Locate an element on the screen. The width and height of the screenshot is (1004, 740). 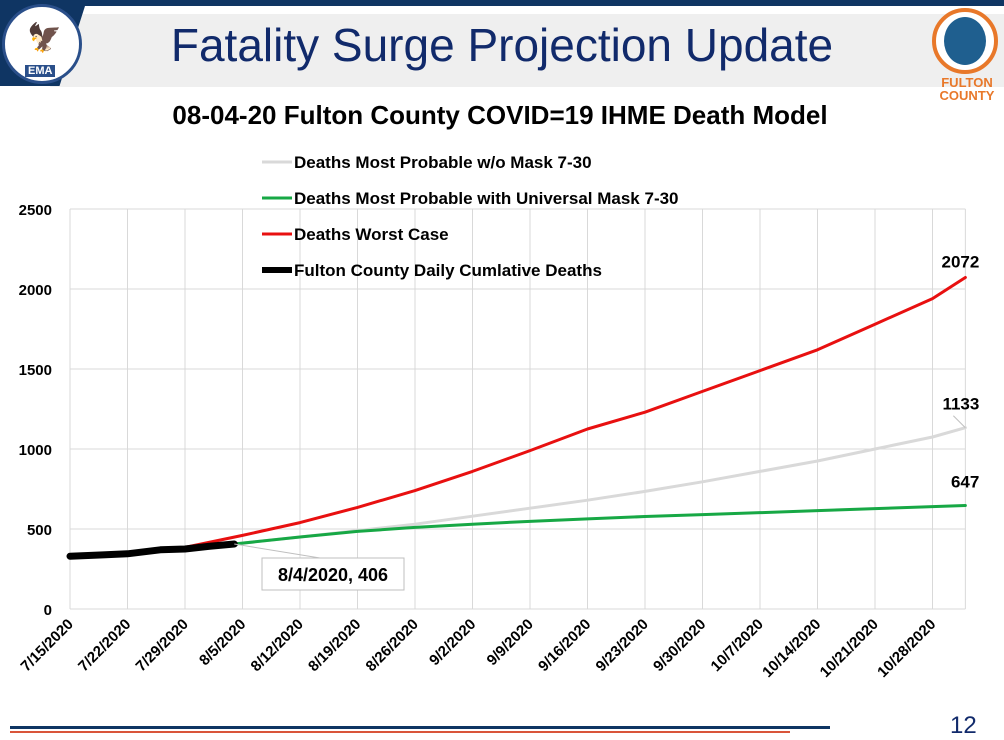
x-tick-label: 9/2/2020 is located at coordinates (452, 642).